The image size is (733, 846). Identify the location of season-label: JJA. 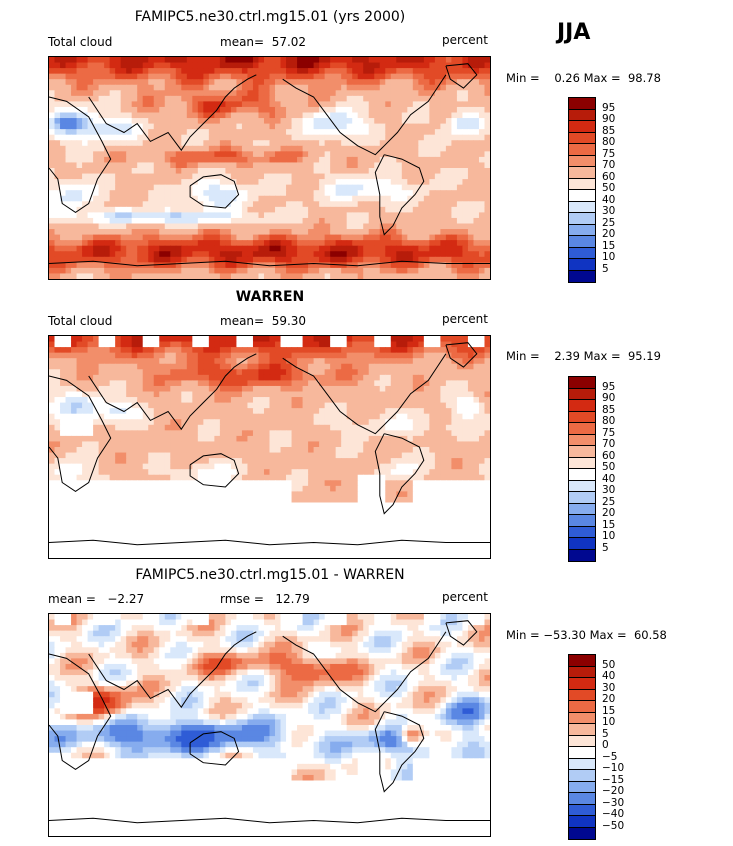
(574, 32).